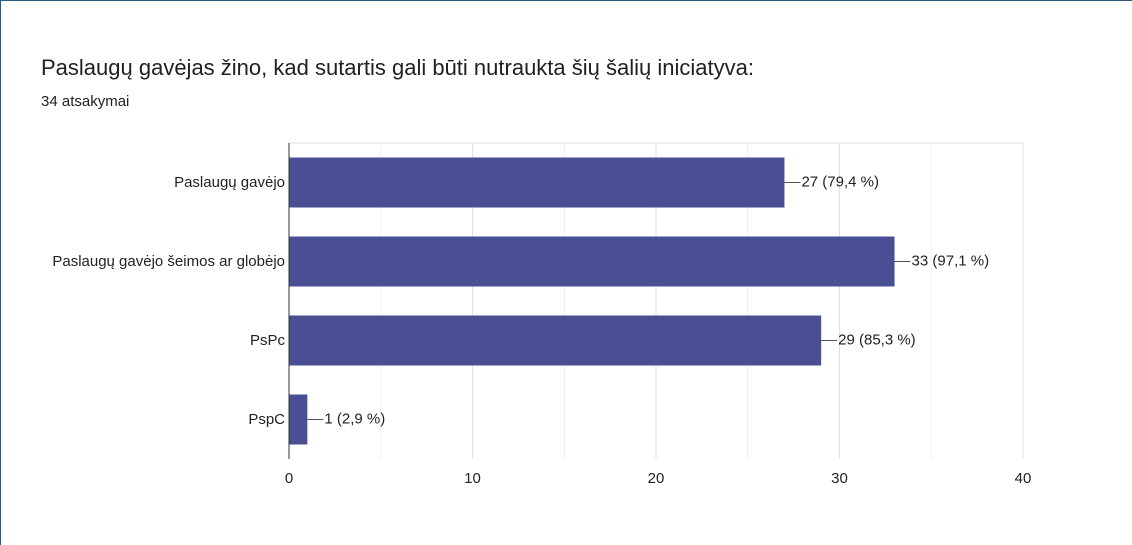 The width and height of the screenshot is (1132, 545). I want to click on x-tick-label: 30, so click(839, 478).